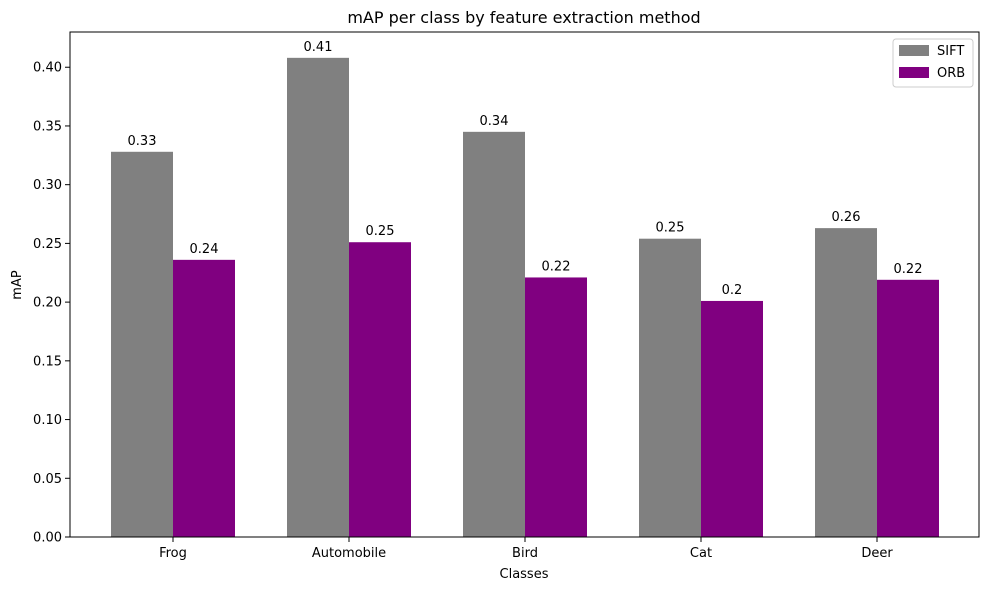 The width and height of the screenshot is (989, 590). Describe the element at coordinates (173, 553) in the screenshot. I see `x-tick-label: Frog` at that location.